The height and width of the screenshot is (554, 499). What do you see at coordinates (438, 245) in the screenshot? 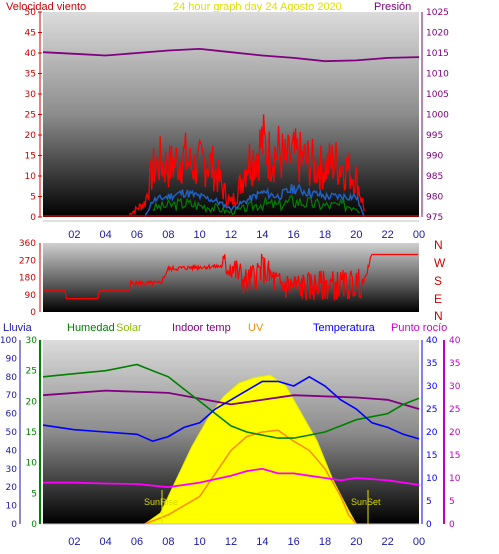
I see `compass-label-n-top: N` at bounding box center [438, 245].